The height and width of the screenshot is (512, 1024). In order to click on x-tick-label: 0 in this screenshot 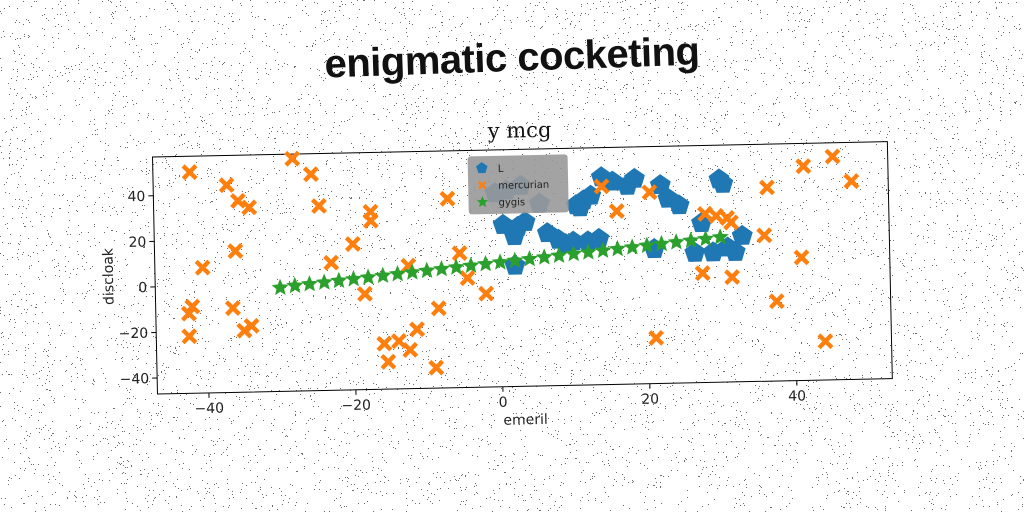, I will do `click(503, 403)`.